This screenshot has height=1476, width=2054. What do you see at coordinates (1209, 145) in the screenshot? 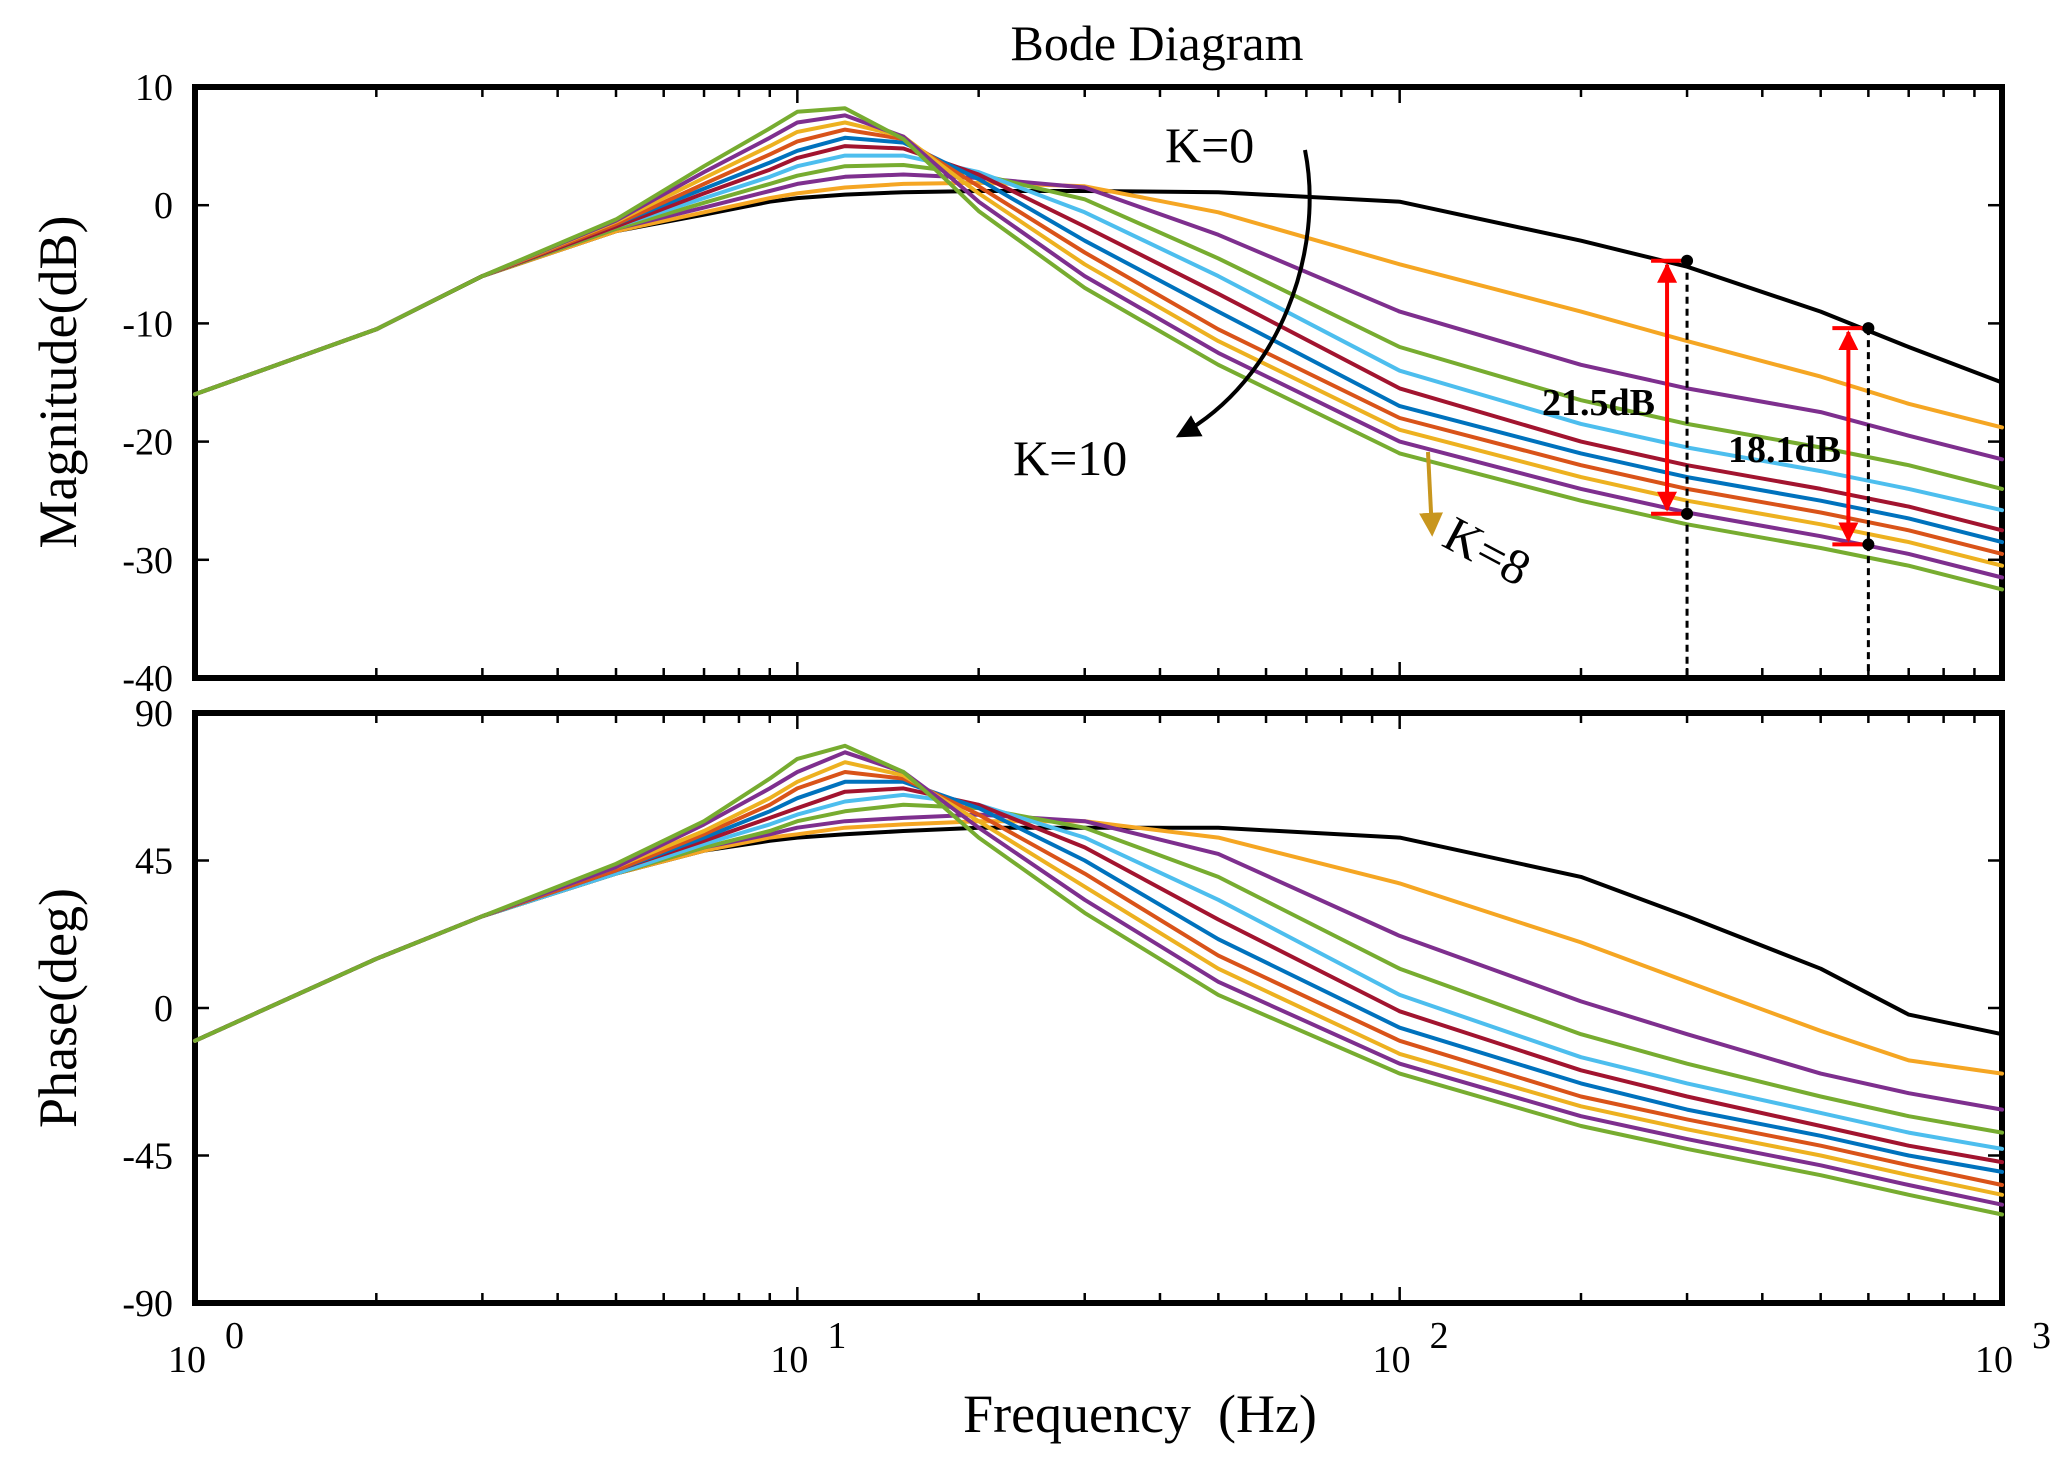
I see `k0-label: K=0` at bounding box center [1209, 145].